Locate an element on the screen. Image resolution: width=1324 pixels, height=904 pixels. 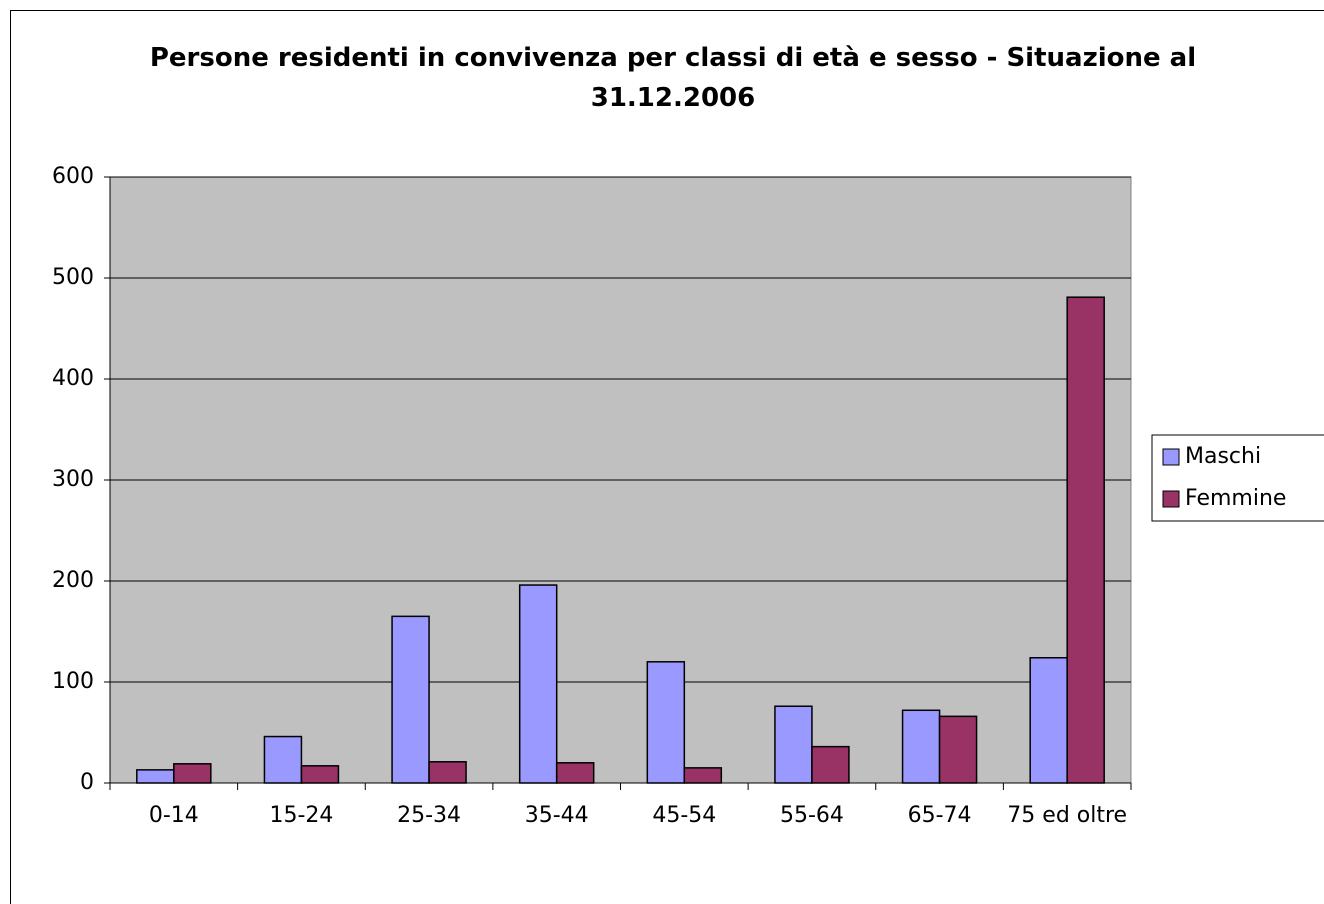
x-tick-label: 0-14 is located at coordinates (173, 815).